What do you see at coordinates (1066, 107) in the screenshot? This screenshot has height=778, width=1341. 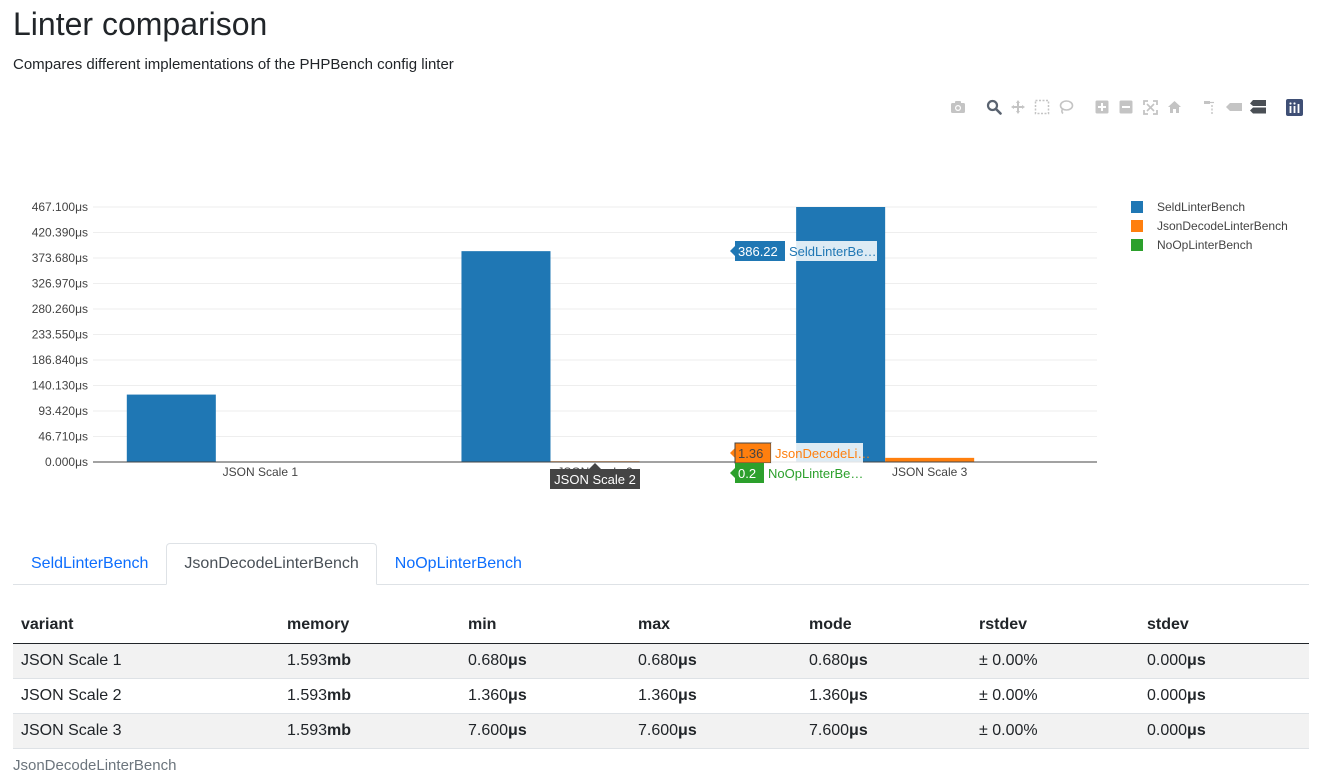 I see `lasso-icon` at bounding box center [1066, 107].